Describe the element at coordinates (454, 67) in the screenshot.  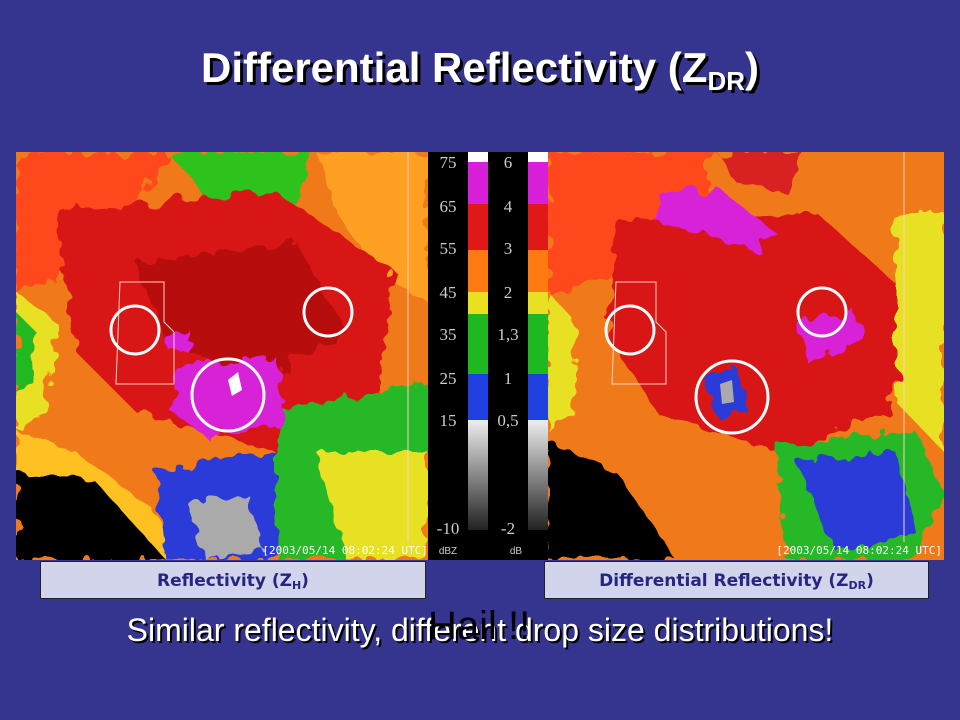
I see `title-text: Differential Reflectivity (Z` at that location.